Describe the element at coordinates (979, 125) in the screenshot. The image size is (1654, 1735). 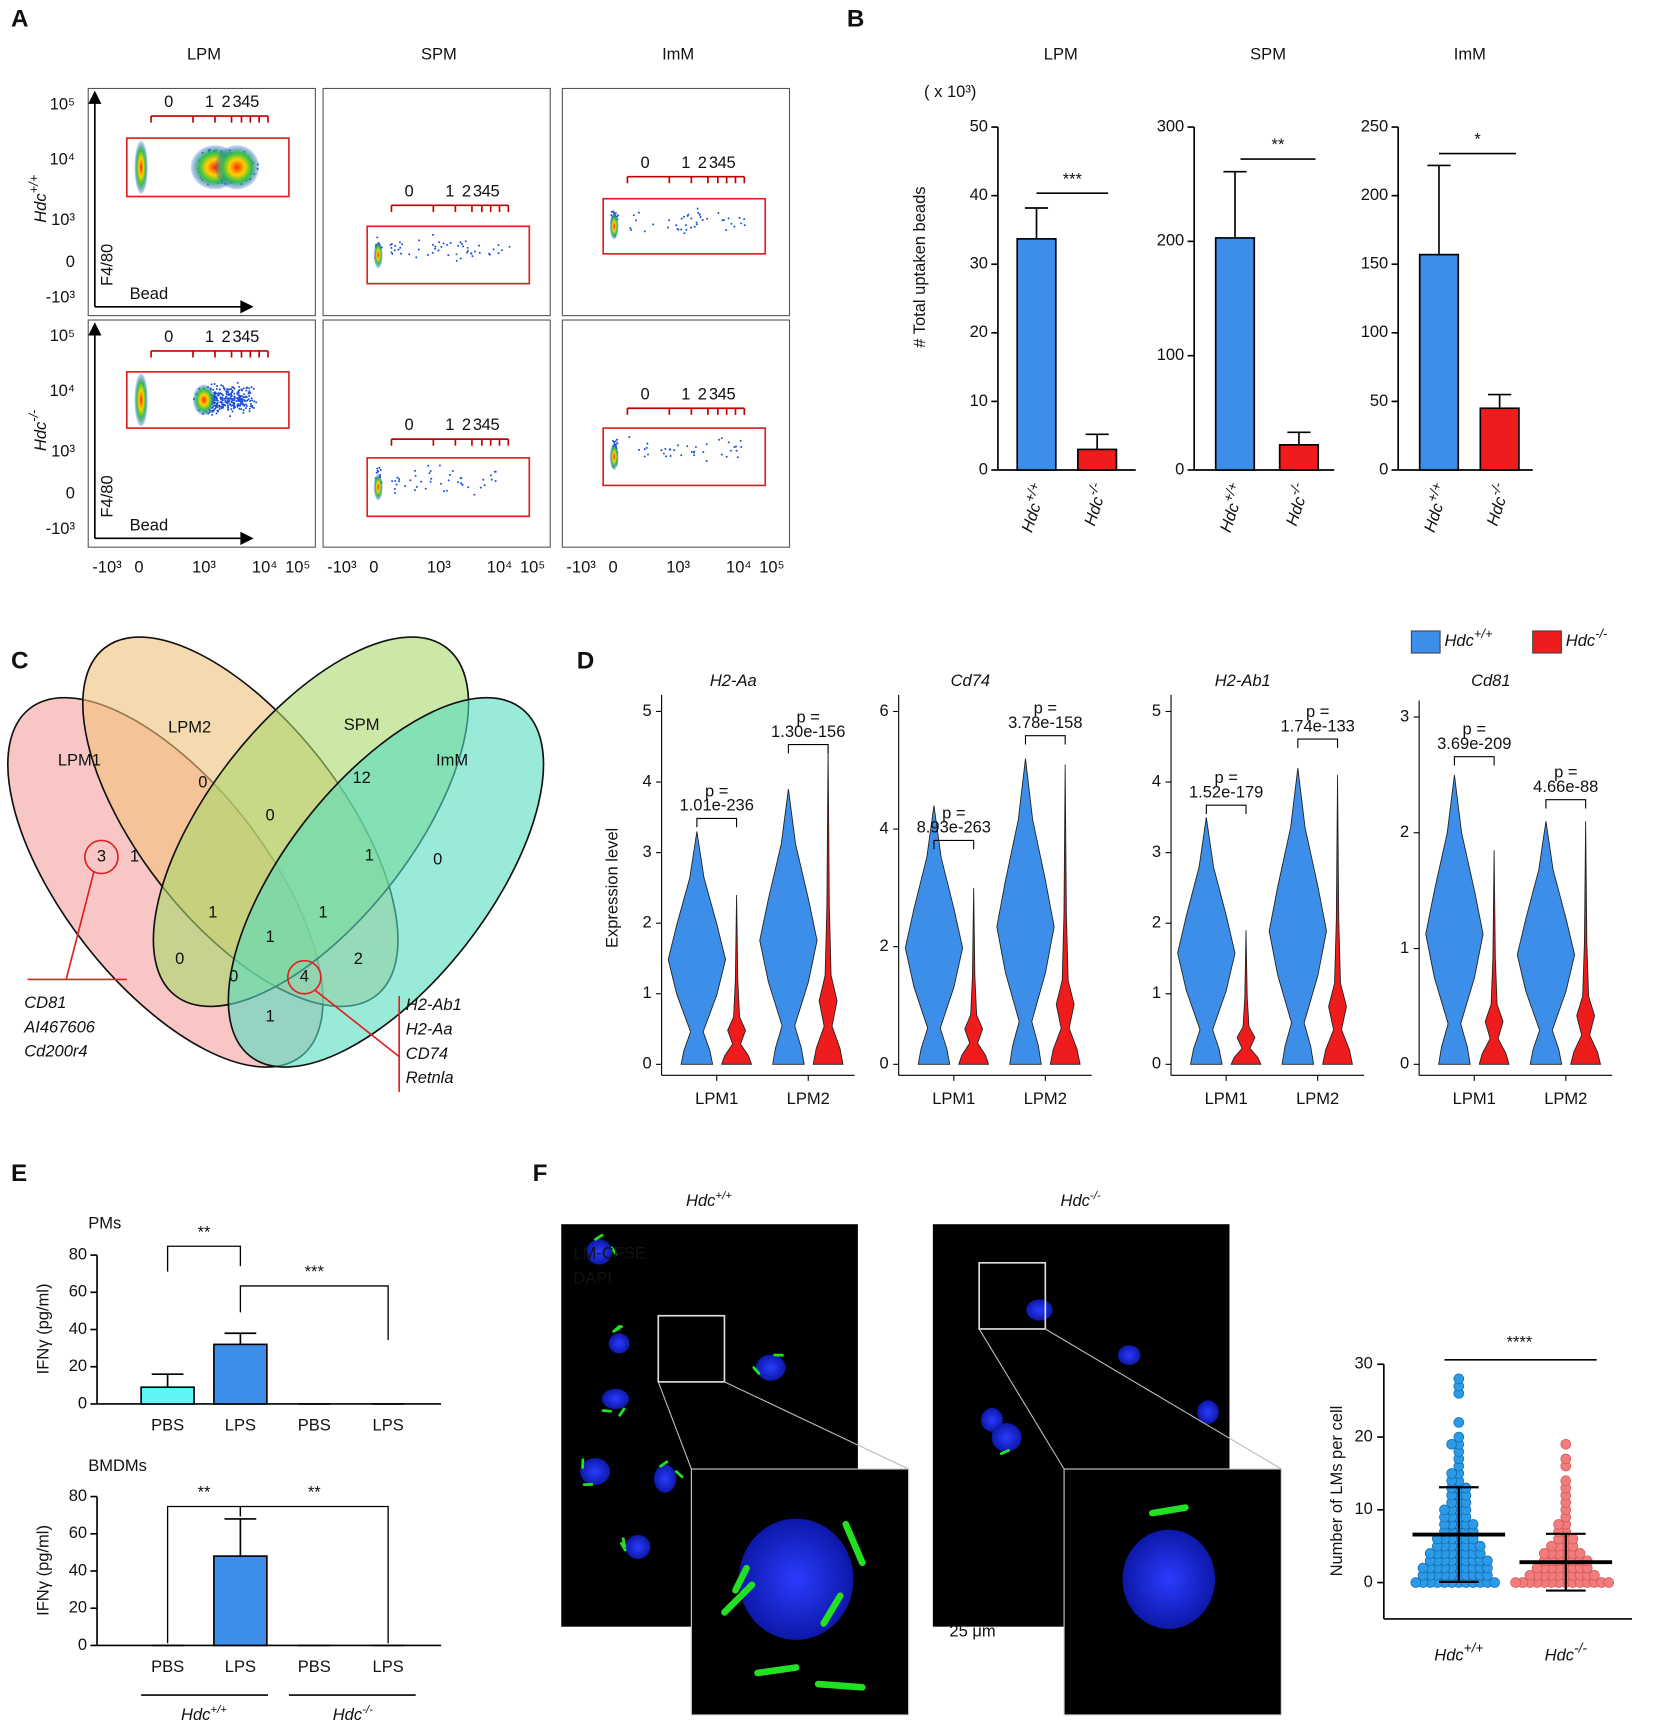
I see `y-tick-label: 50` at that location.